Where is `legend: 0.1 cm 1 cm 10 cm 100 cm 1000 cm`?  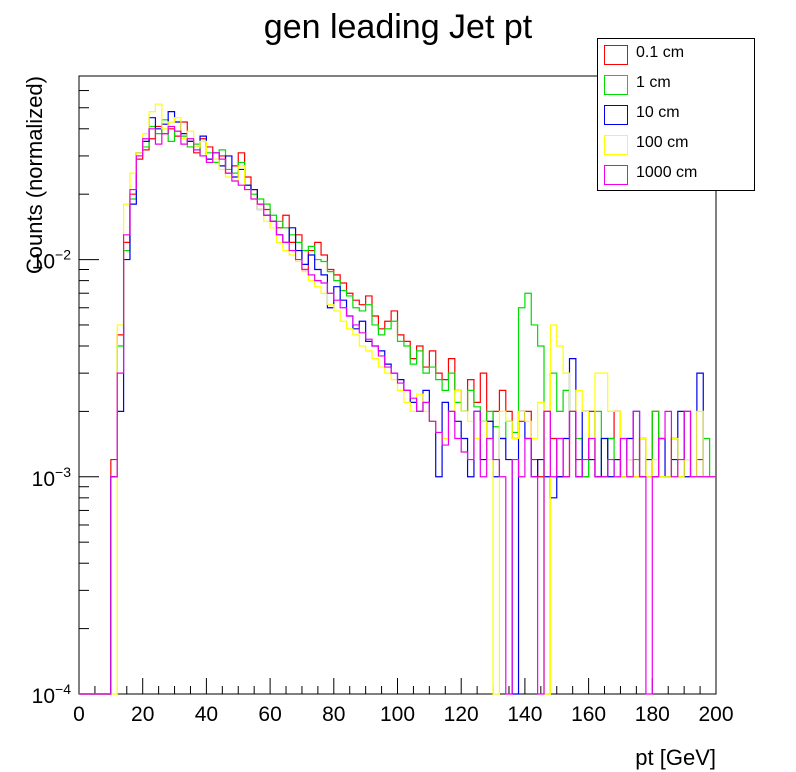 legend: 0.1 cm 1 cm 10 cm 100 cm 1000 cm is located at coordinates (676, 114).